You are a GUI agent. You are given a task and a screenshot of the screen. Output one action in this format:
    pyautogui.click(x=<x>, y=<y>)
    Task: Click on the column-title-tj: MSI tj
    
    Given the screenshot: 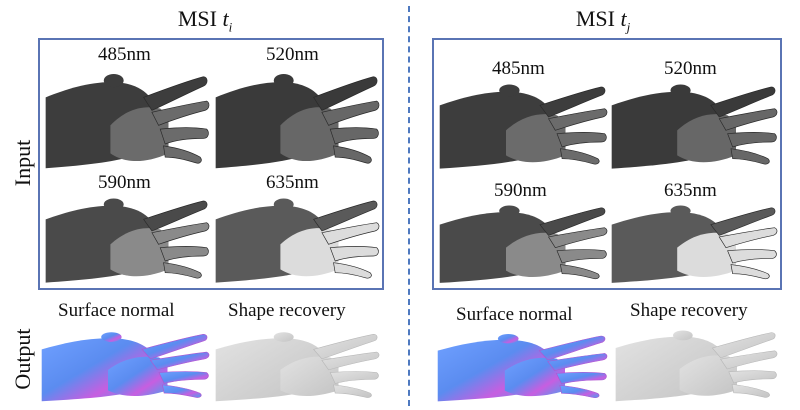 What is the action you would take?
    pyautogui.click(x=603, y=20)
    